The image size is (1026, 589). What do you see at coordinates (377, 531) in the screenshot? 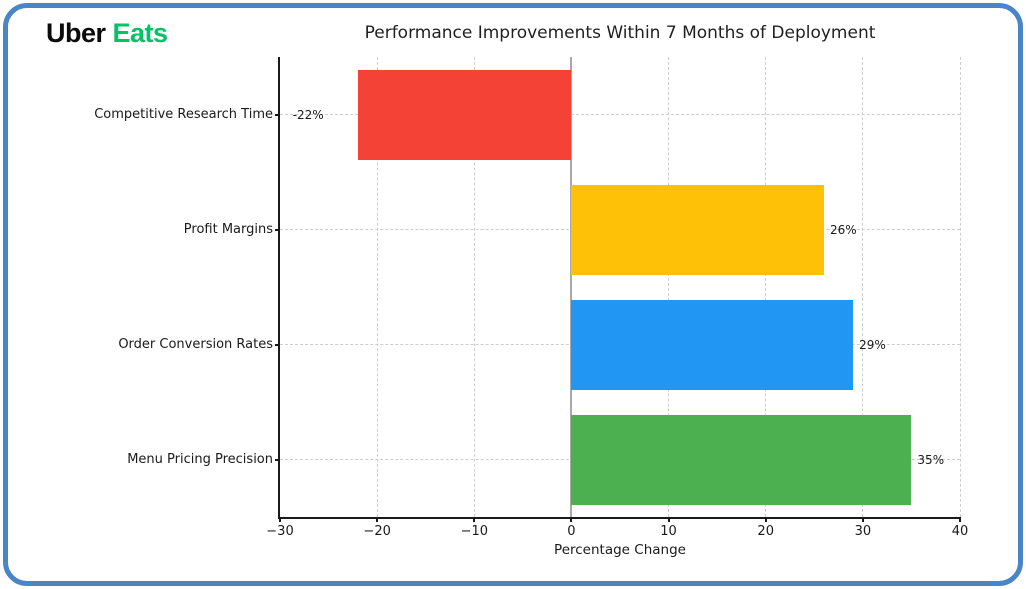
I see `x-tick-label: −20` at bounding box center [377, 531].